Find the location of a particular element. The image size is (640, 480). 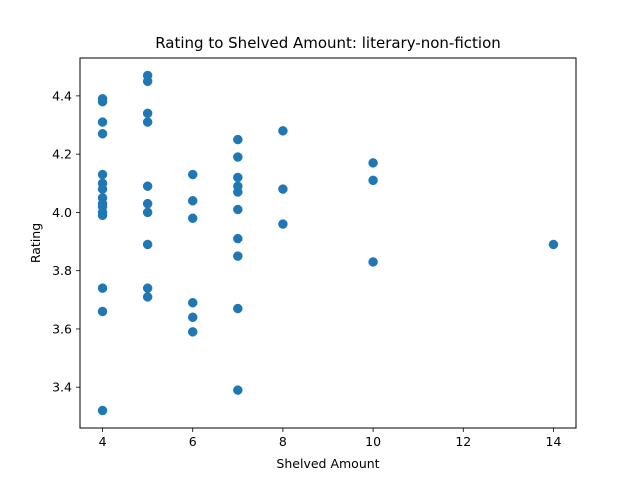

y-axis-ticks: 3.4 3.6 3.8 4.0 4.2 4.4 is located at coordinates (66, 241).